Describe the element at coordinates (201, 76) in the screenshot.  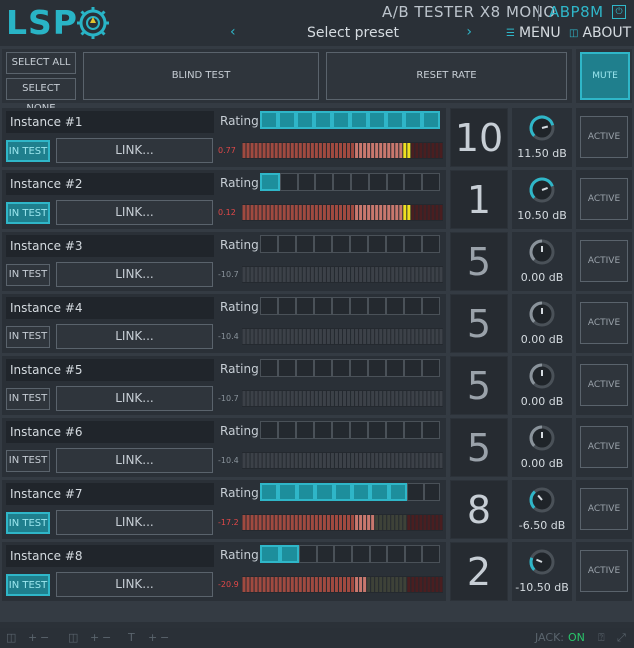
I see `blind-test-button: BLIND TEST` at that location.